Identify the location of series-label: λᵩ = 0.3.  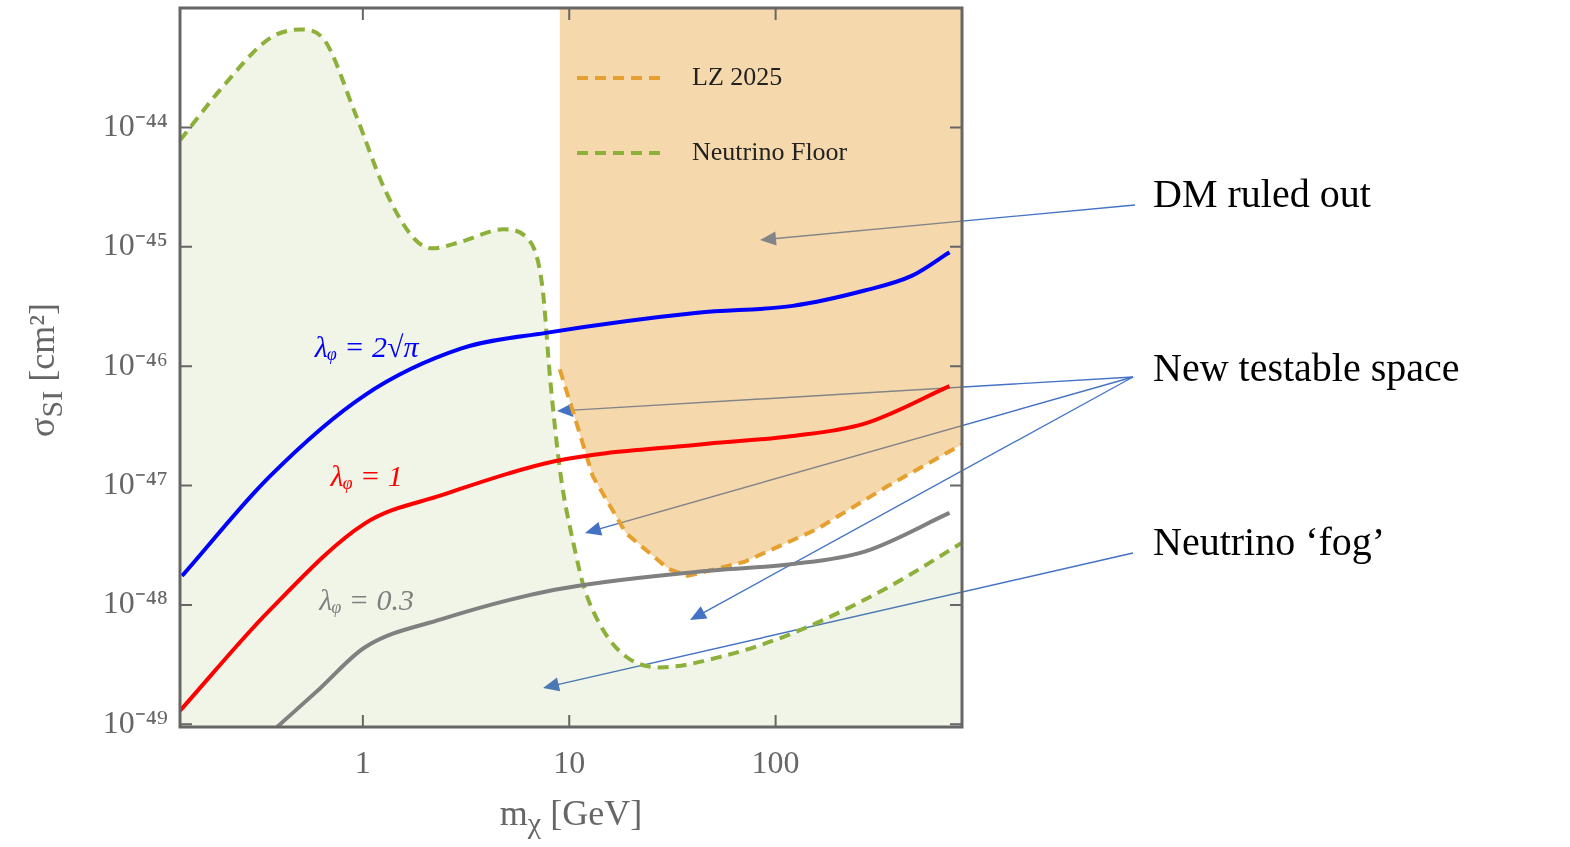
(366, 599).